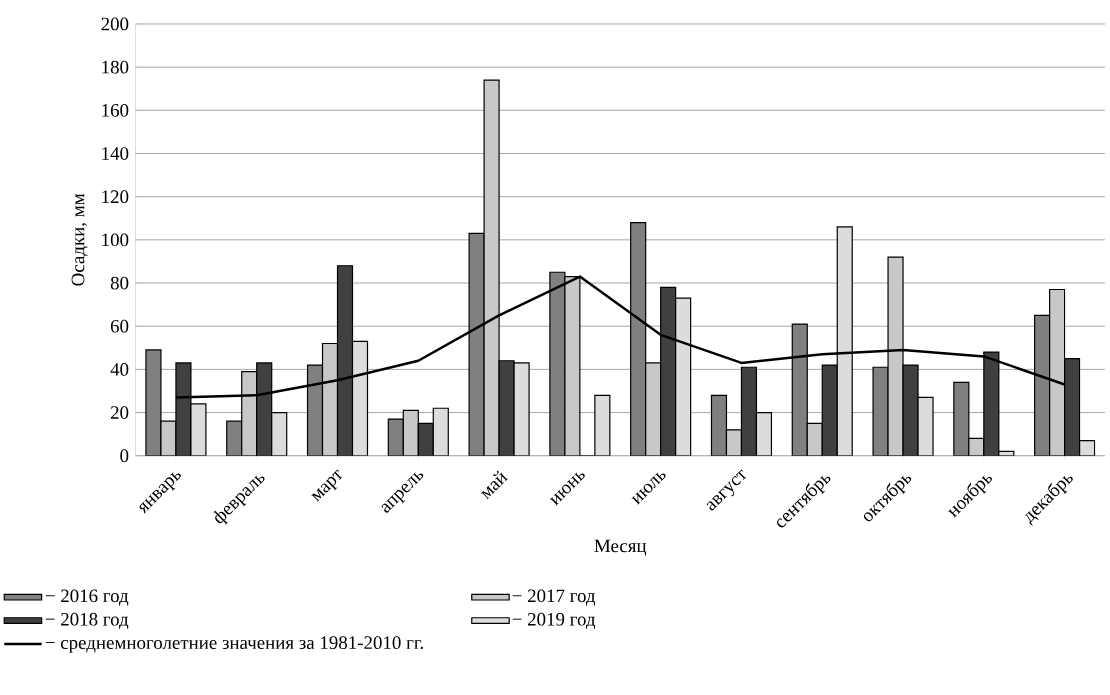 The width and height of the screenshot is (1110, 695). What do you see at coordinates (115, 24) in the screenshot?
I see `y-tick-label: 200` at bounding box center [115, 24].